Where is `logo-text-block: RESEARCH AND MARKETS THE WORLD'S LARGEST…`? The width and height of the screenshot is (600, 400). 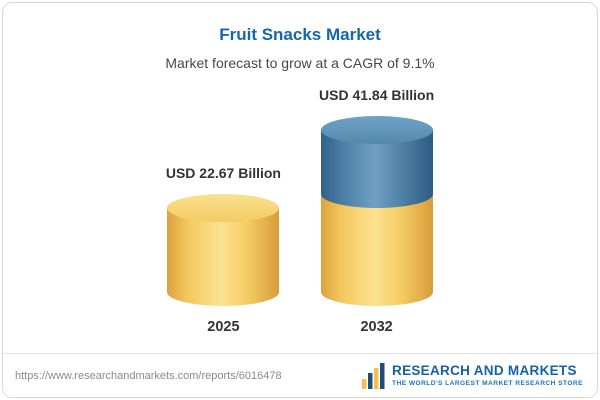 logo-text-block: RESEARCH AND MARKETS THE WORLD'S LARGEST… is located at coordinates (487, 375).